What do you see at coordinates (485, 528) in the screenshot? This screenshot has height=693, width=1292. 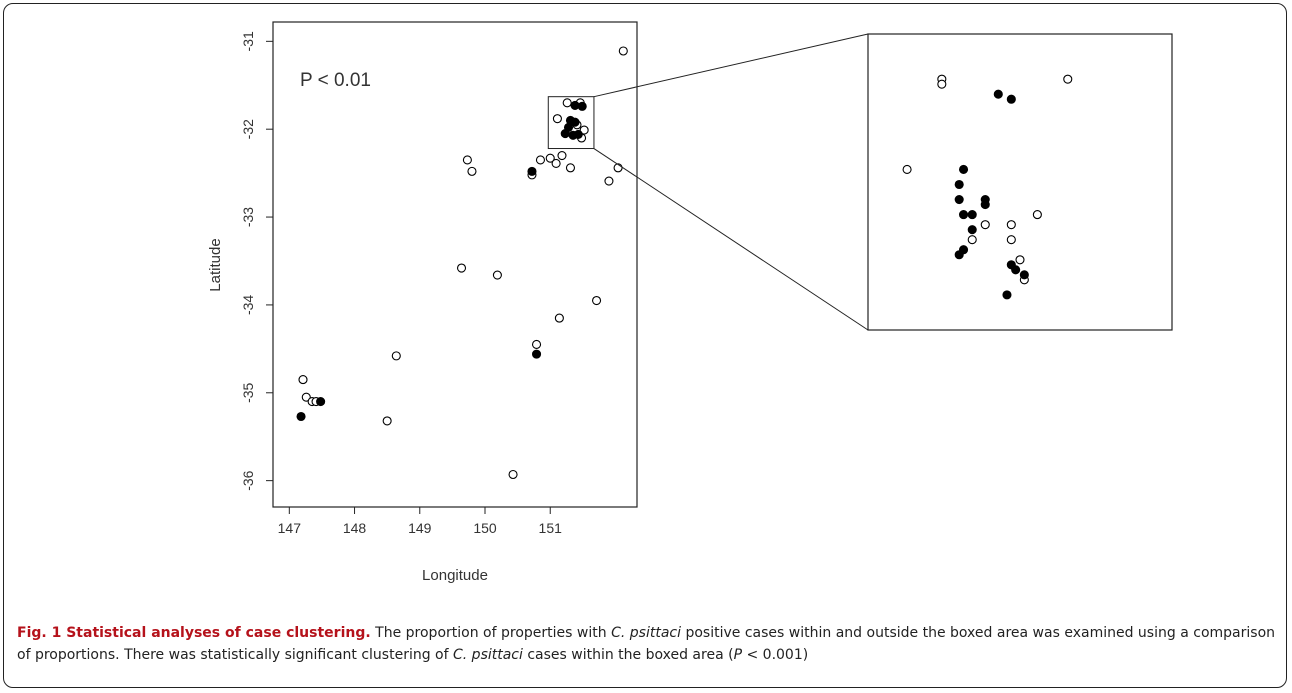 I see `x-tick-label: 150` at bounding box center [485, 528].